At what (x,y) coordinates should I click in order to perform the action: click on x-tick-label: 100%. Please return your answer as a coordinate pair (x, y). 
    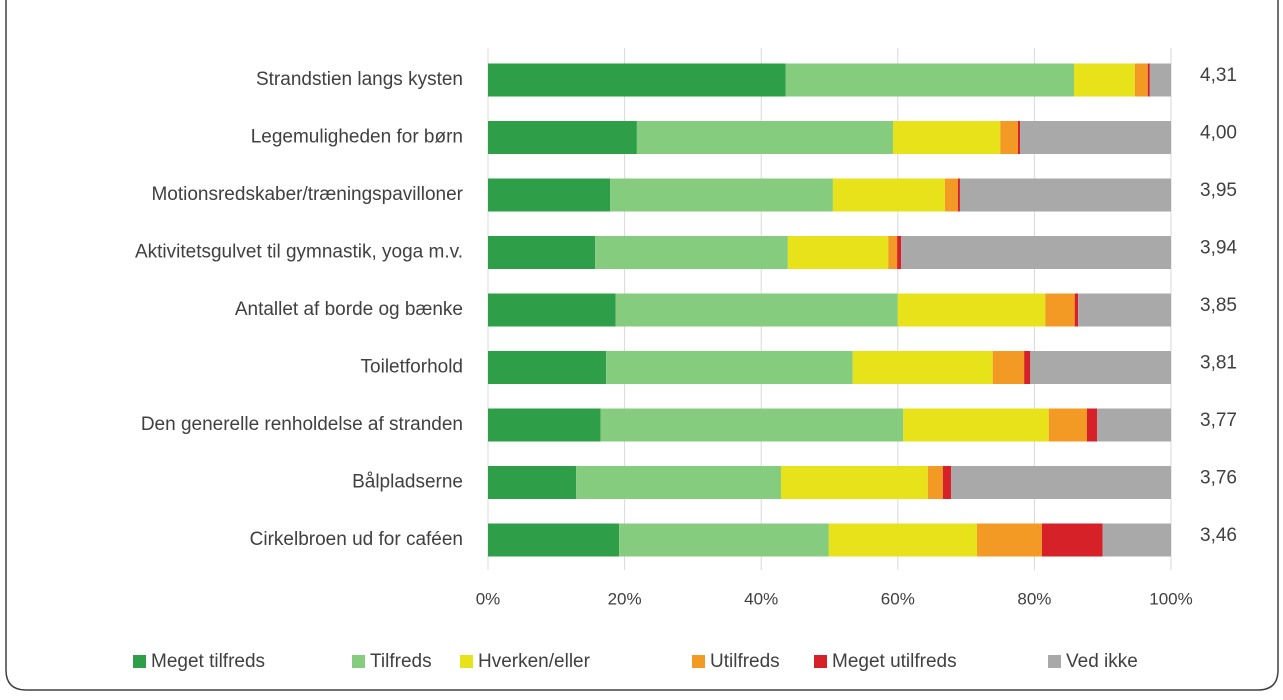
    Looking at the image, I should click on (1170, 598).